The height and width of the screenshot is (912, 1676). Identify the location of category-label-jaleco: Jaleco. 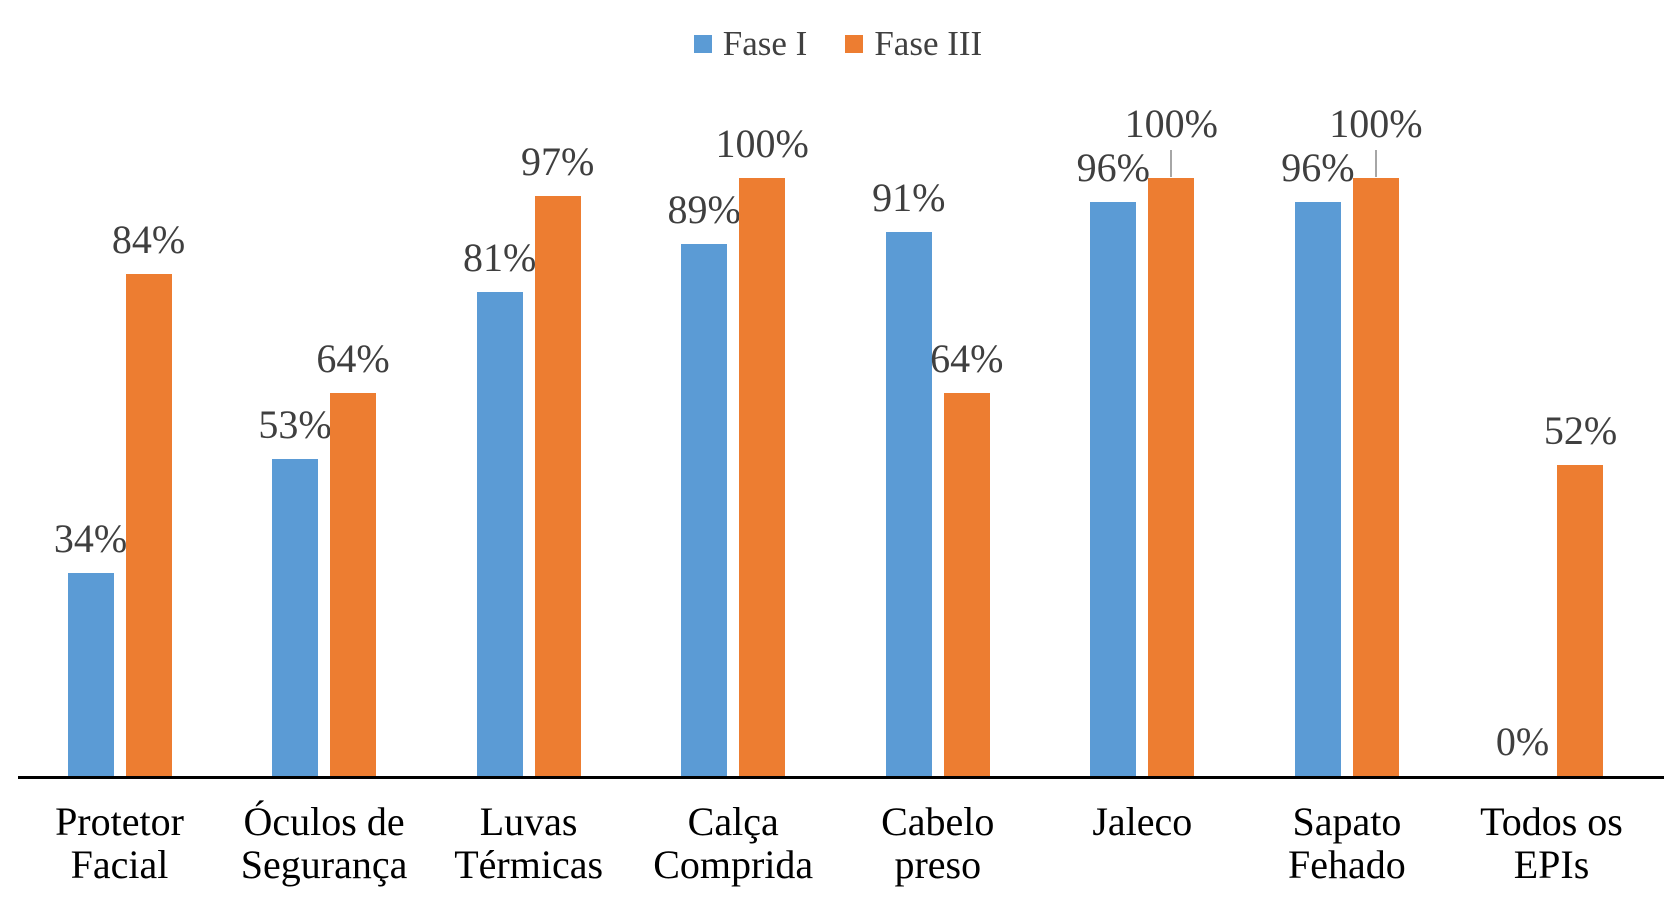
(1142, 821).